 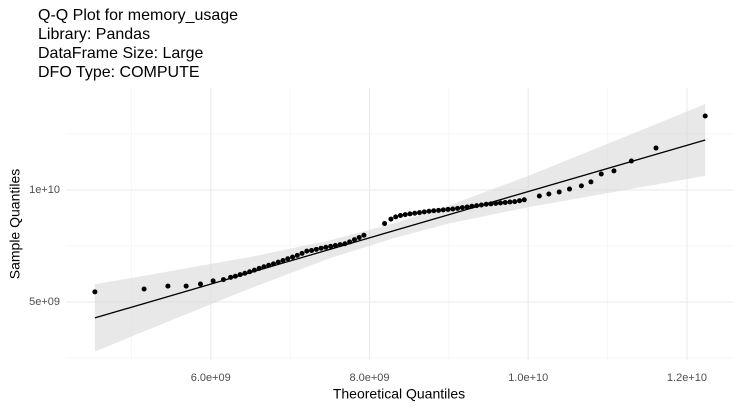 What do you see at coordinates (138, 15) in the screenshot?
I see `chart-title: Q-Q Plot for memory_usage` at bounding box center [138, 15].